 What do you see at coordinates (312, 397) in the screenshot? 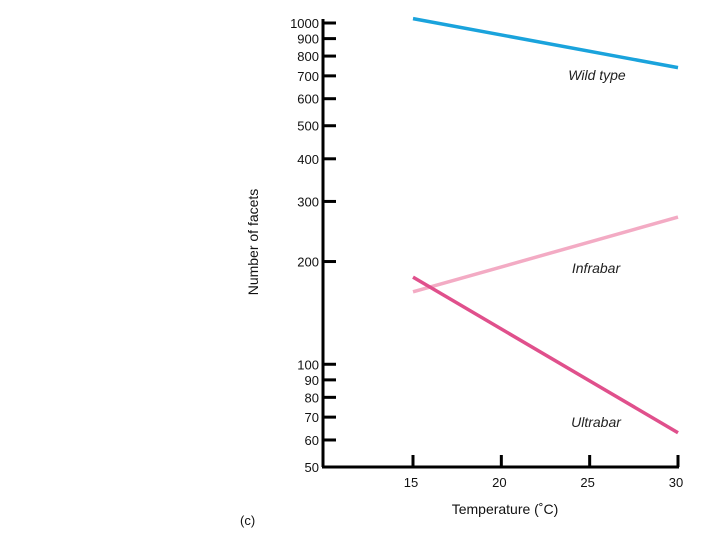
I see `y-tick-label-80: 80` at bounding box center [312, 397].